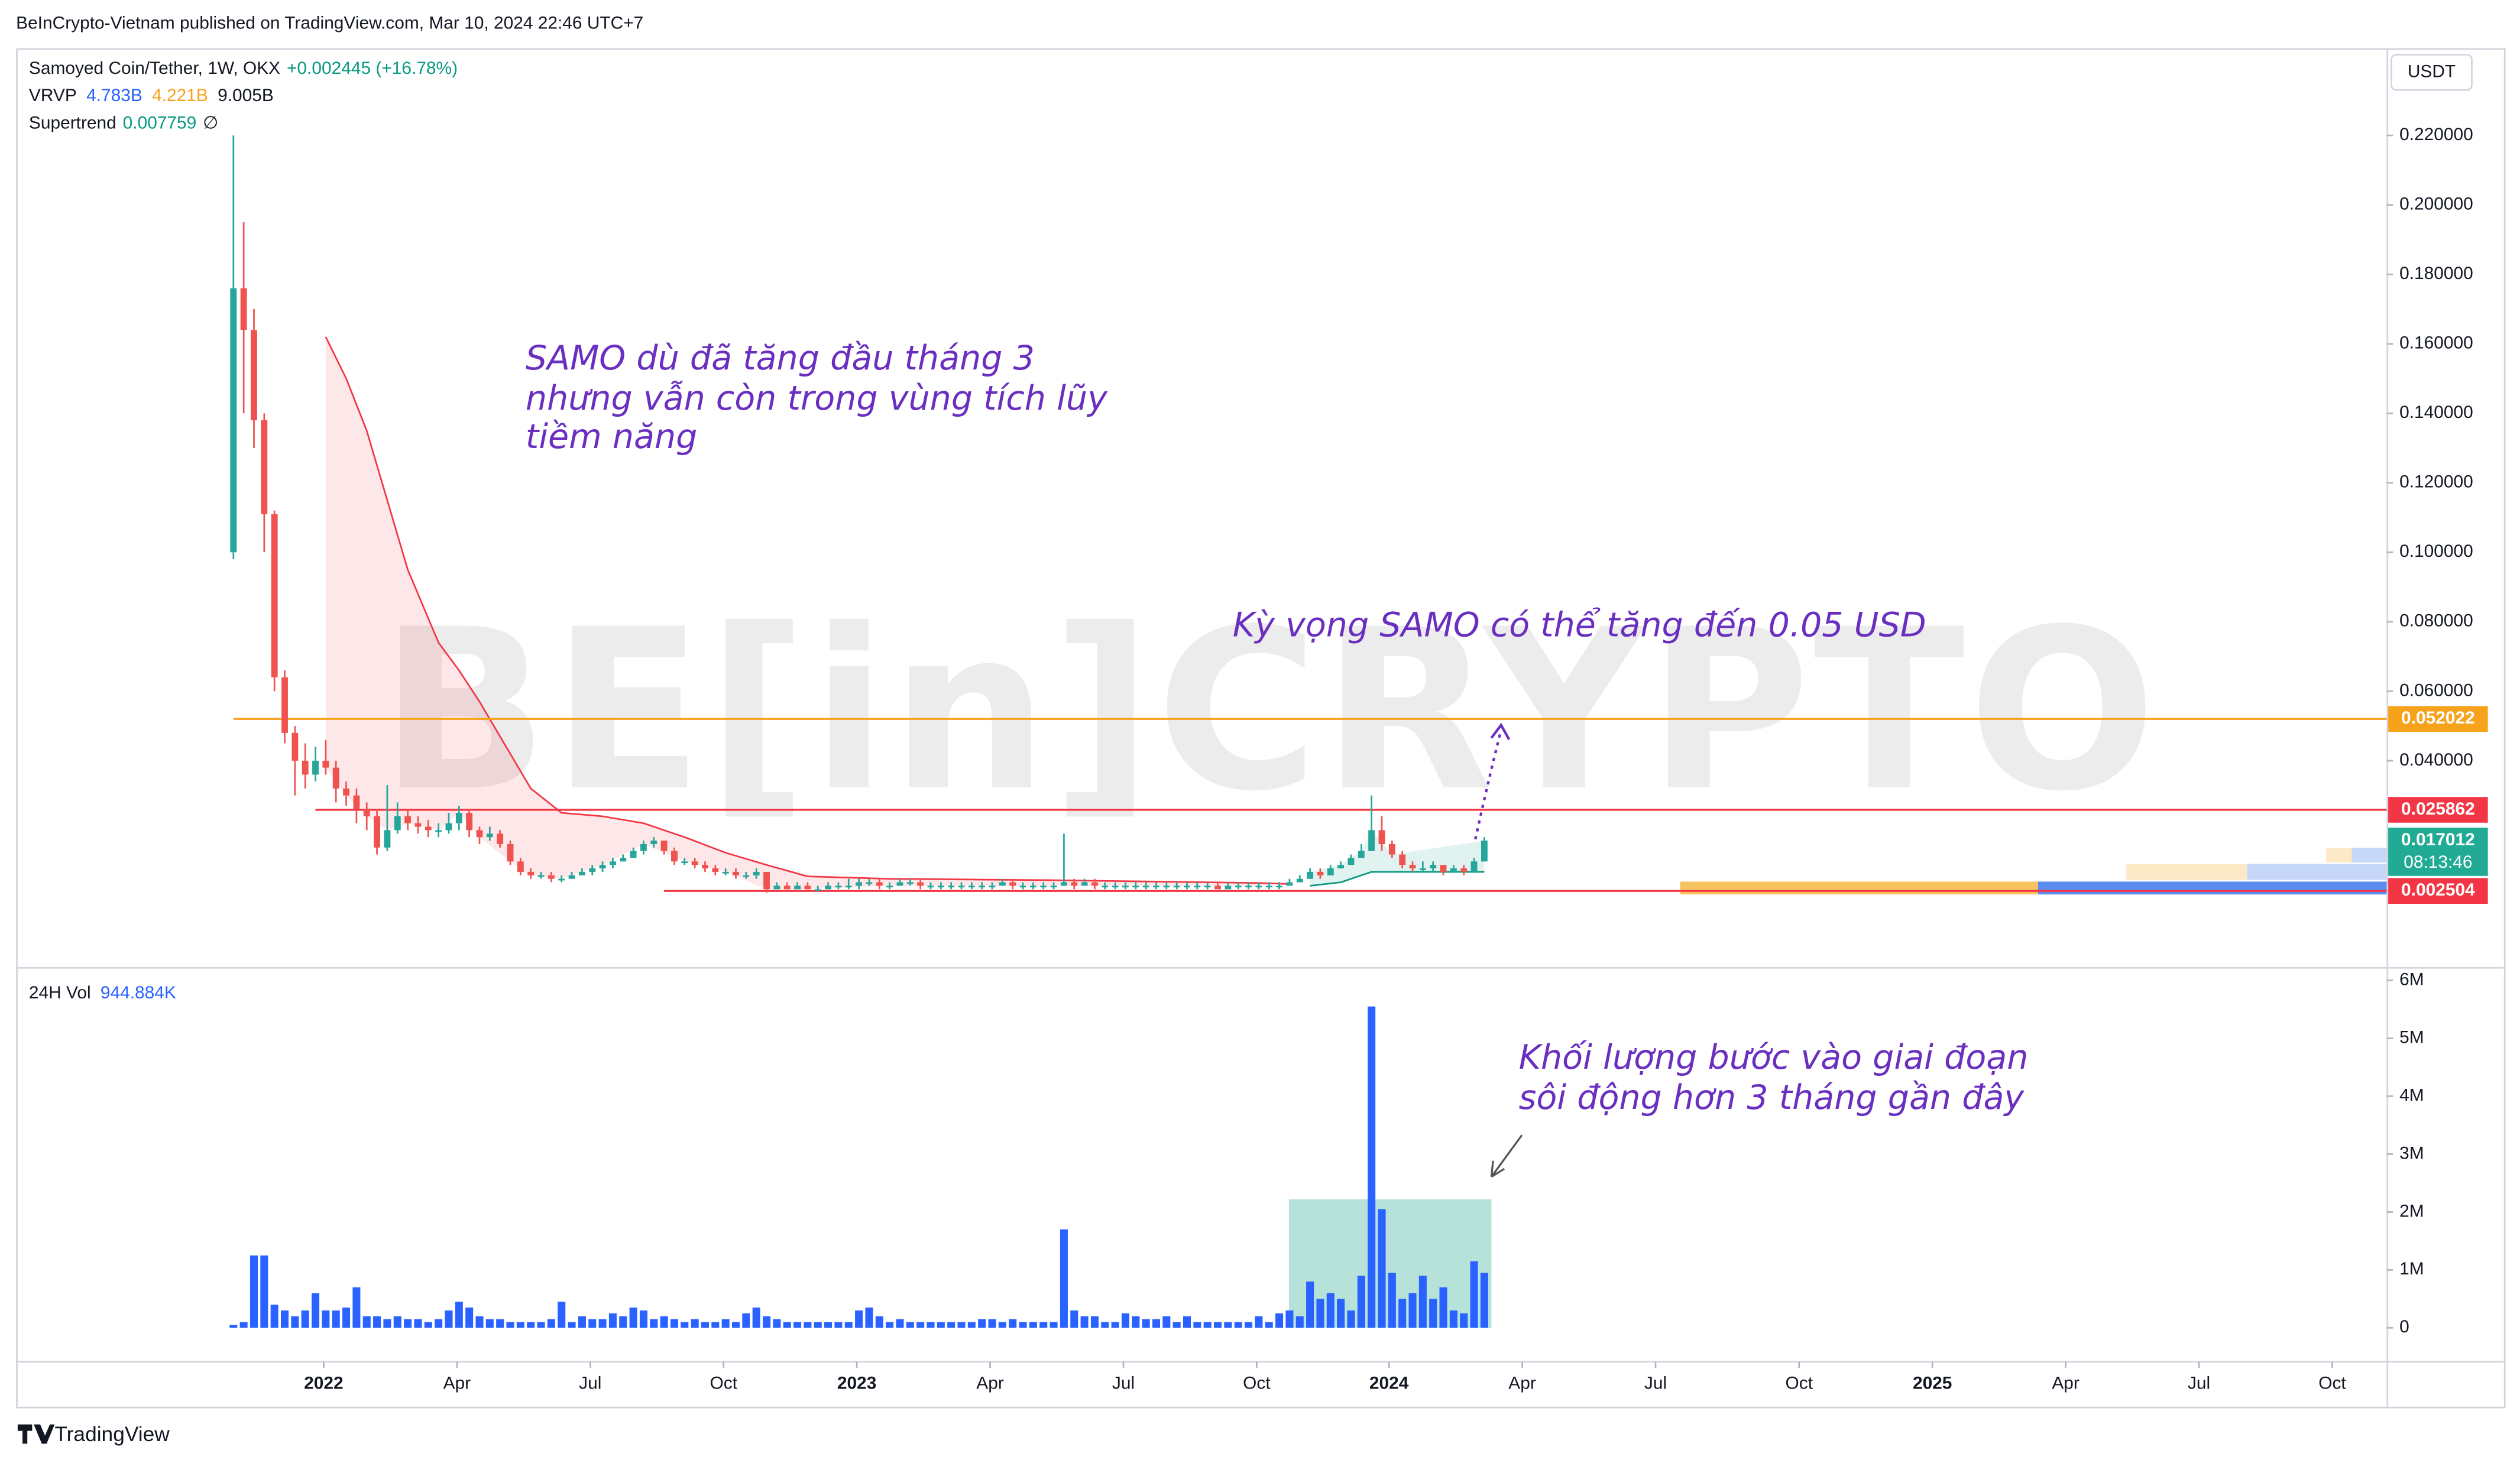  What do you see at coordinates (2432, 72) in the screenshot?
I see `currency-box` at bounding box center [2432, 72].